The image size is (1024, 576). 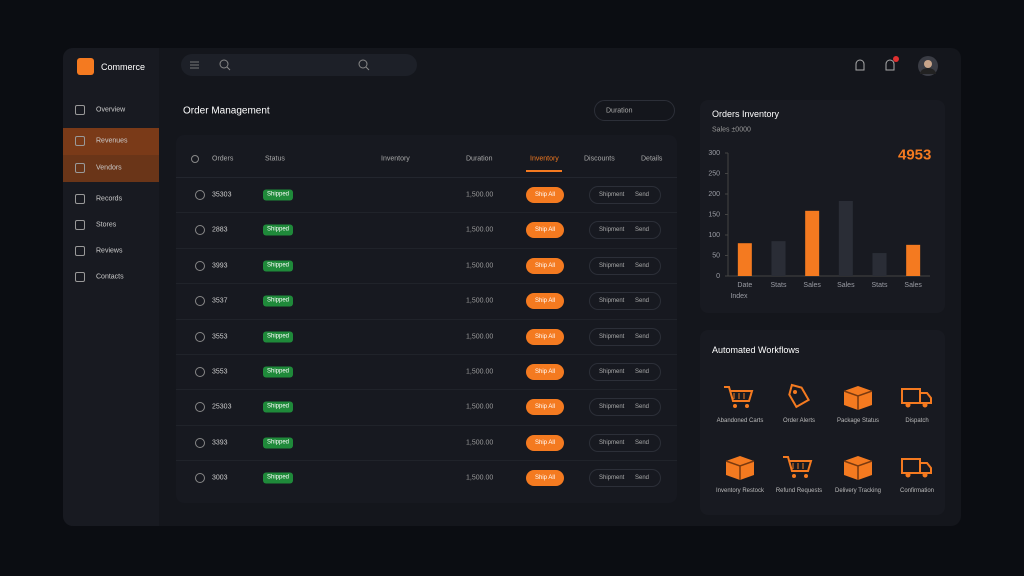 I want to click on y-tick-label: 100, so click(x=714, y=235).